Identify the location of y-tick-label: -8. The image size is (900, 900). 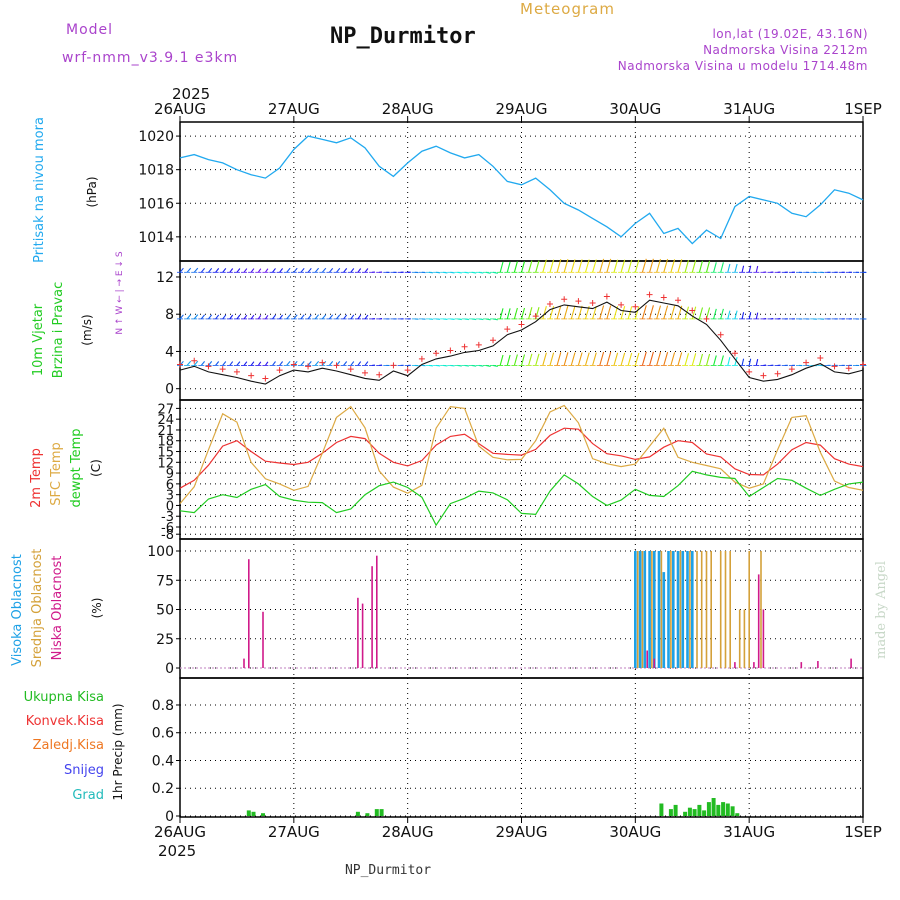
(167, 535).